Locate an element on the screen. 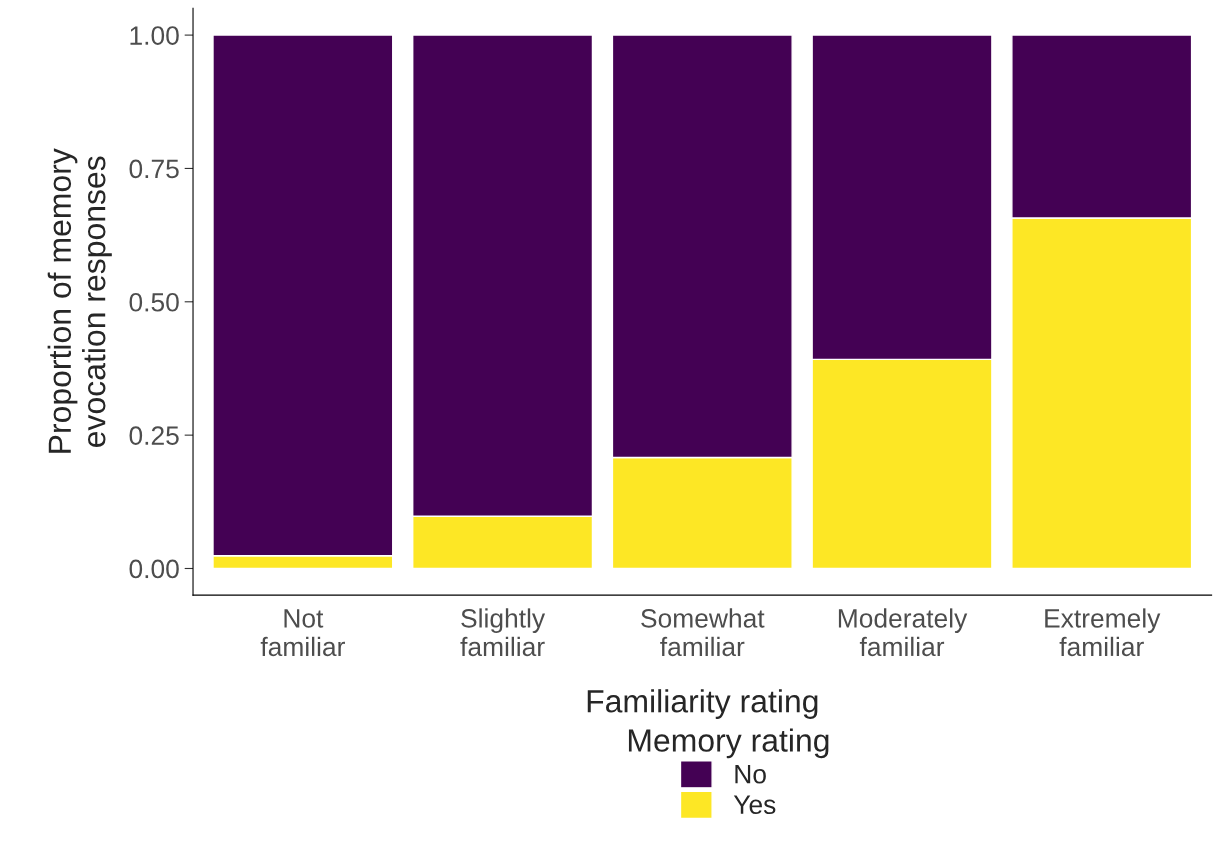 The image size is (1214, 843). x-tick-label: Slightly familiar is located at coordinates (503, 632).